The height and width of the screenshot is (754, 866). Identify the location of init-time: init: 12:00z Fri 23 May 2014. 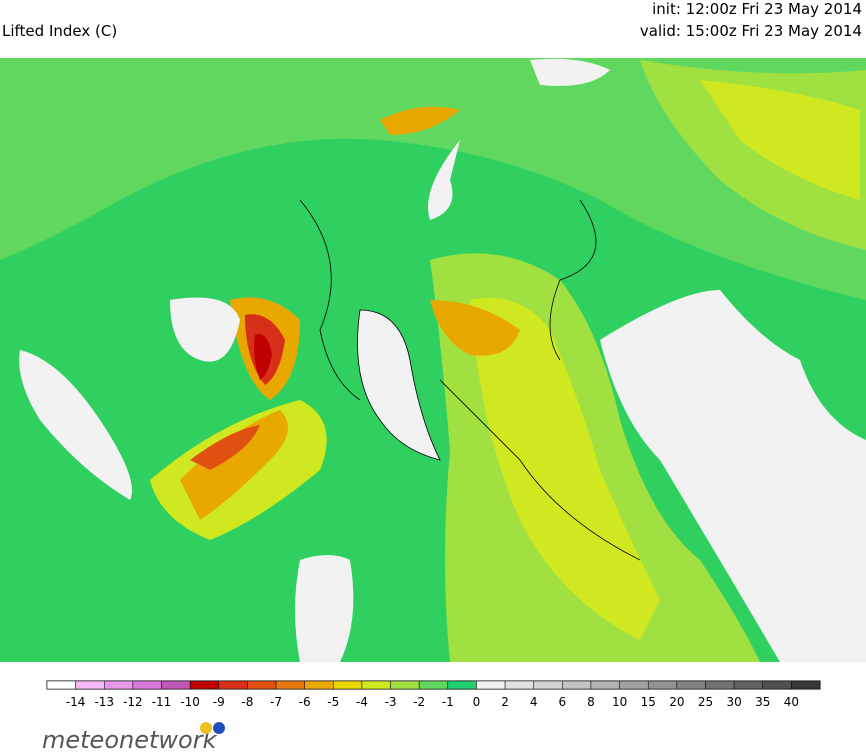
(757, 9).